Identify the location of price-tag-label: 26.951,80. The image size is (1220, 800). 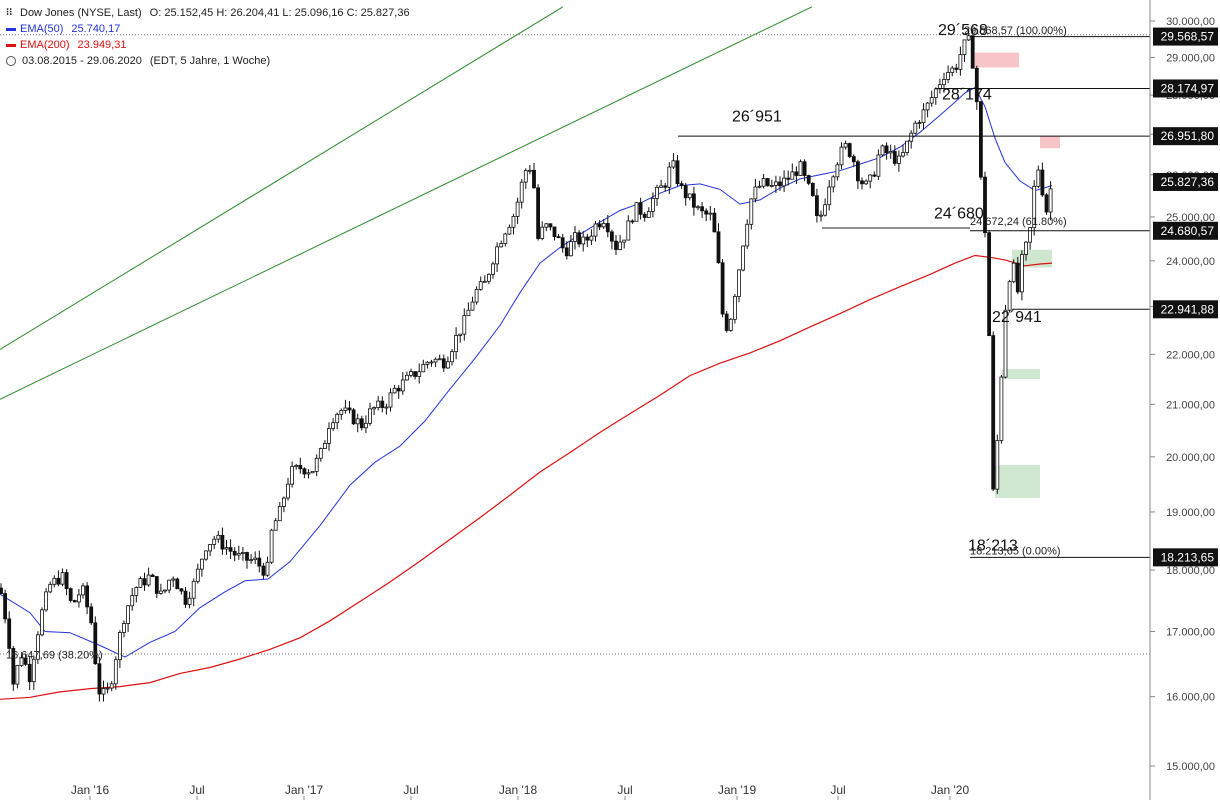
(1188, 136).